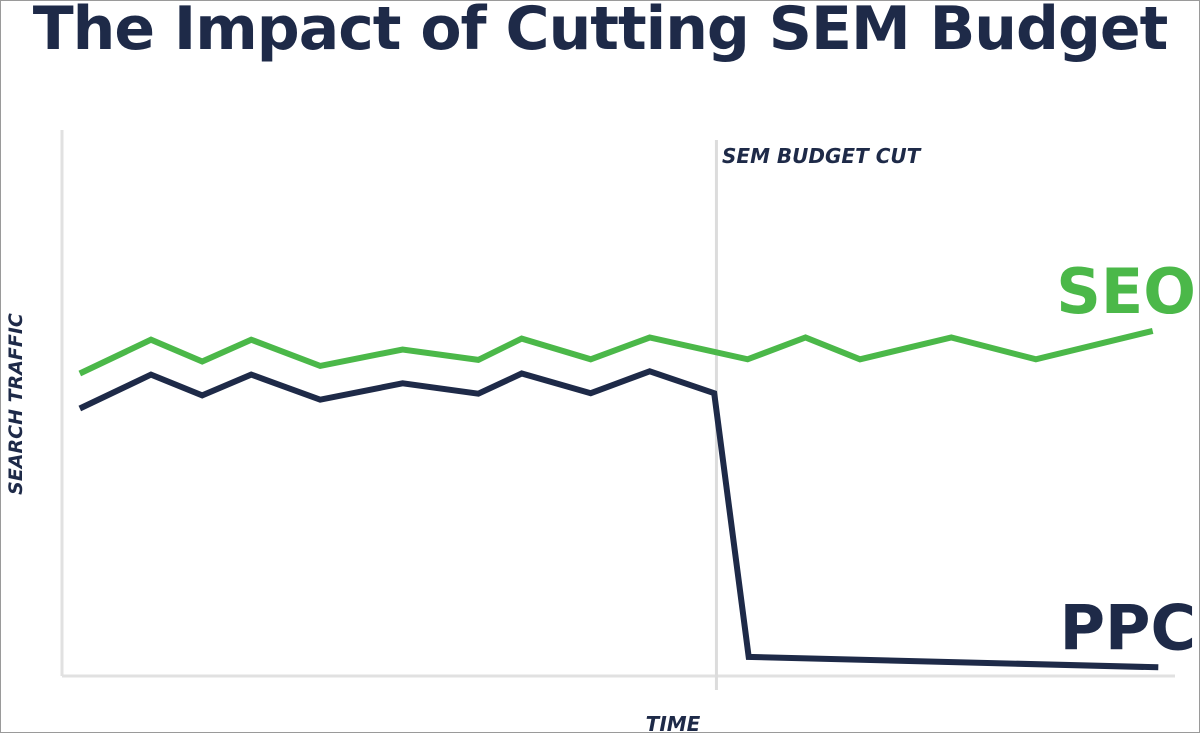 Image resolution: width=1200 pixels, height=733 pixels. Describe the element at coordinates (1126, 291) in the screenshot. I see `series-label-seo: SEO` at that location.